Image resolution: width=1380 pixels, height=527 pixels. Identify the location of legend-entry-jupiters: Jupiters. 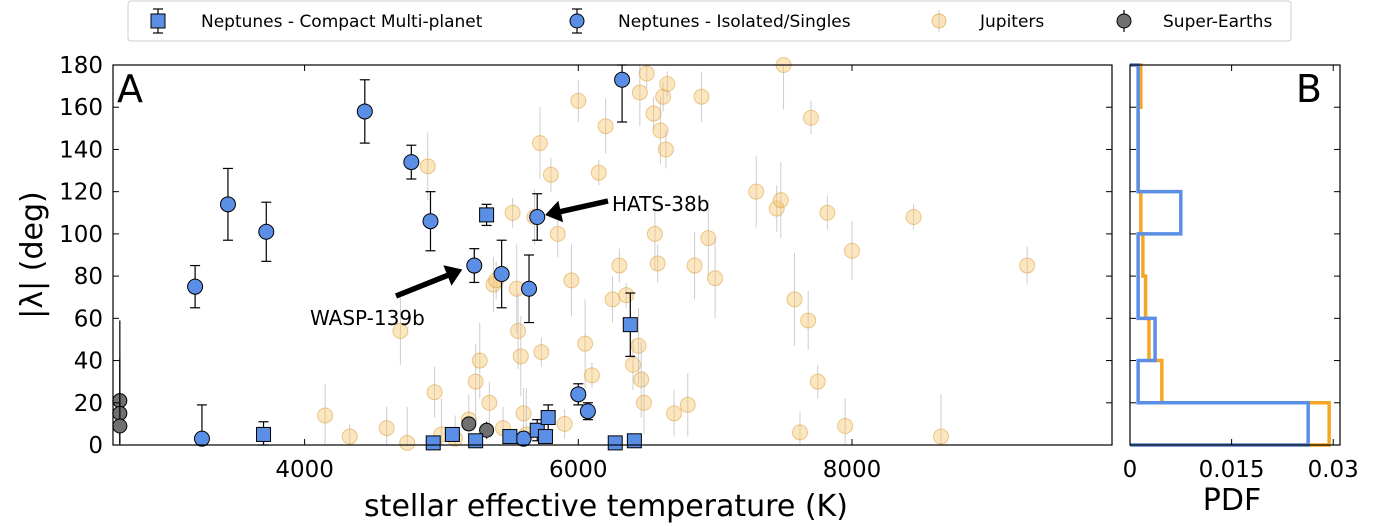
(987, 21).